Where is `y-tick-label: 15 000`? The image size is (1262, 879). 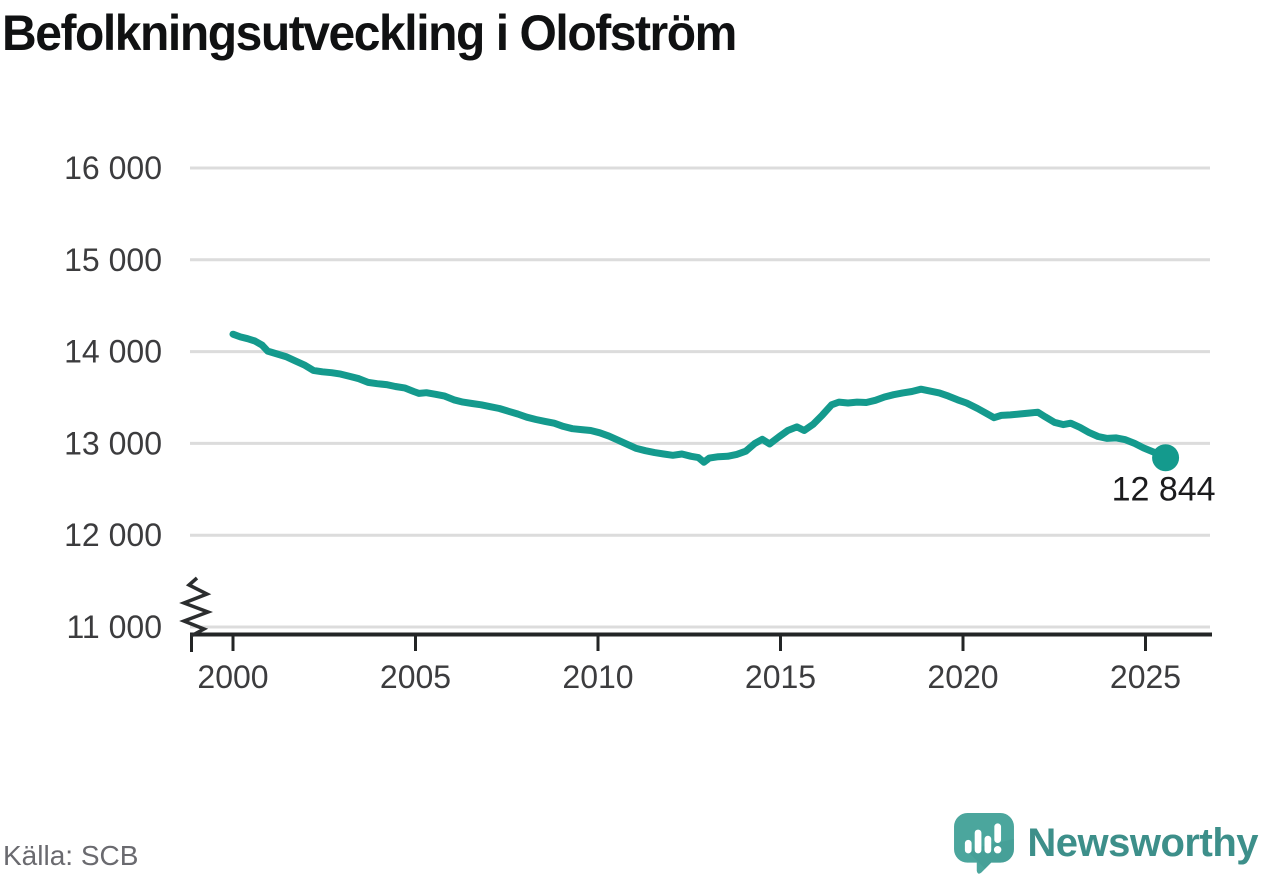
y-tick-label: 15 000 is located at coordinates (113, 260).